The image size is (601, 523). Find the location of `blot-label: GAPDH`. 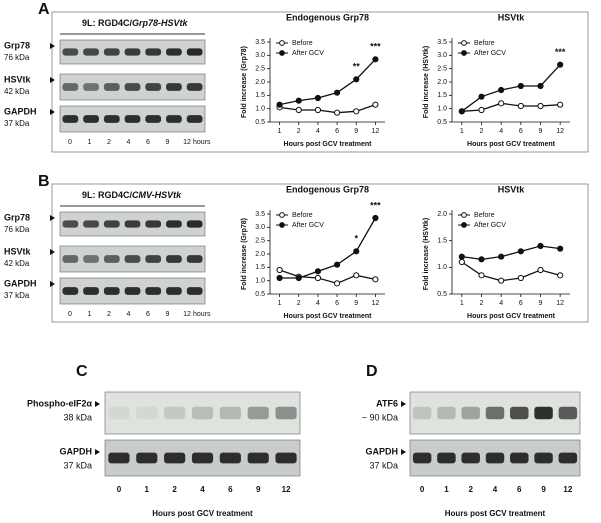

blot-label: GAPDH is located at coordinates (75, 451).